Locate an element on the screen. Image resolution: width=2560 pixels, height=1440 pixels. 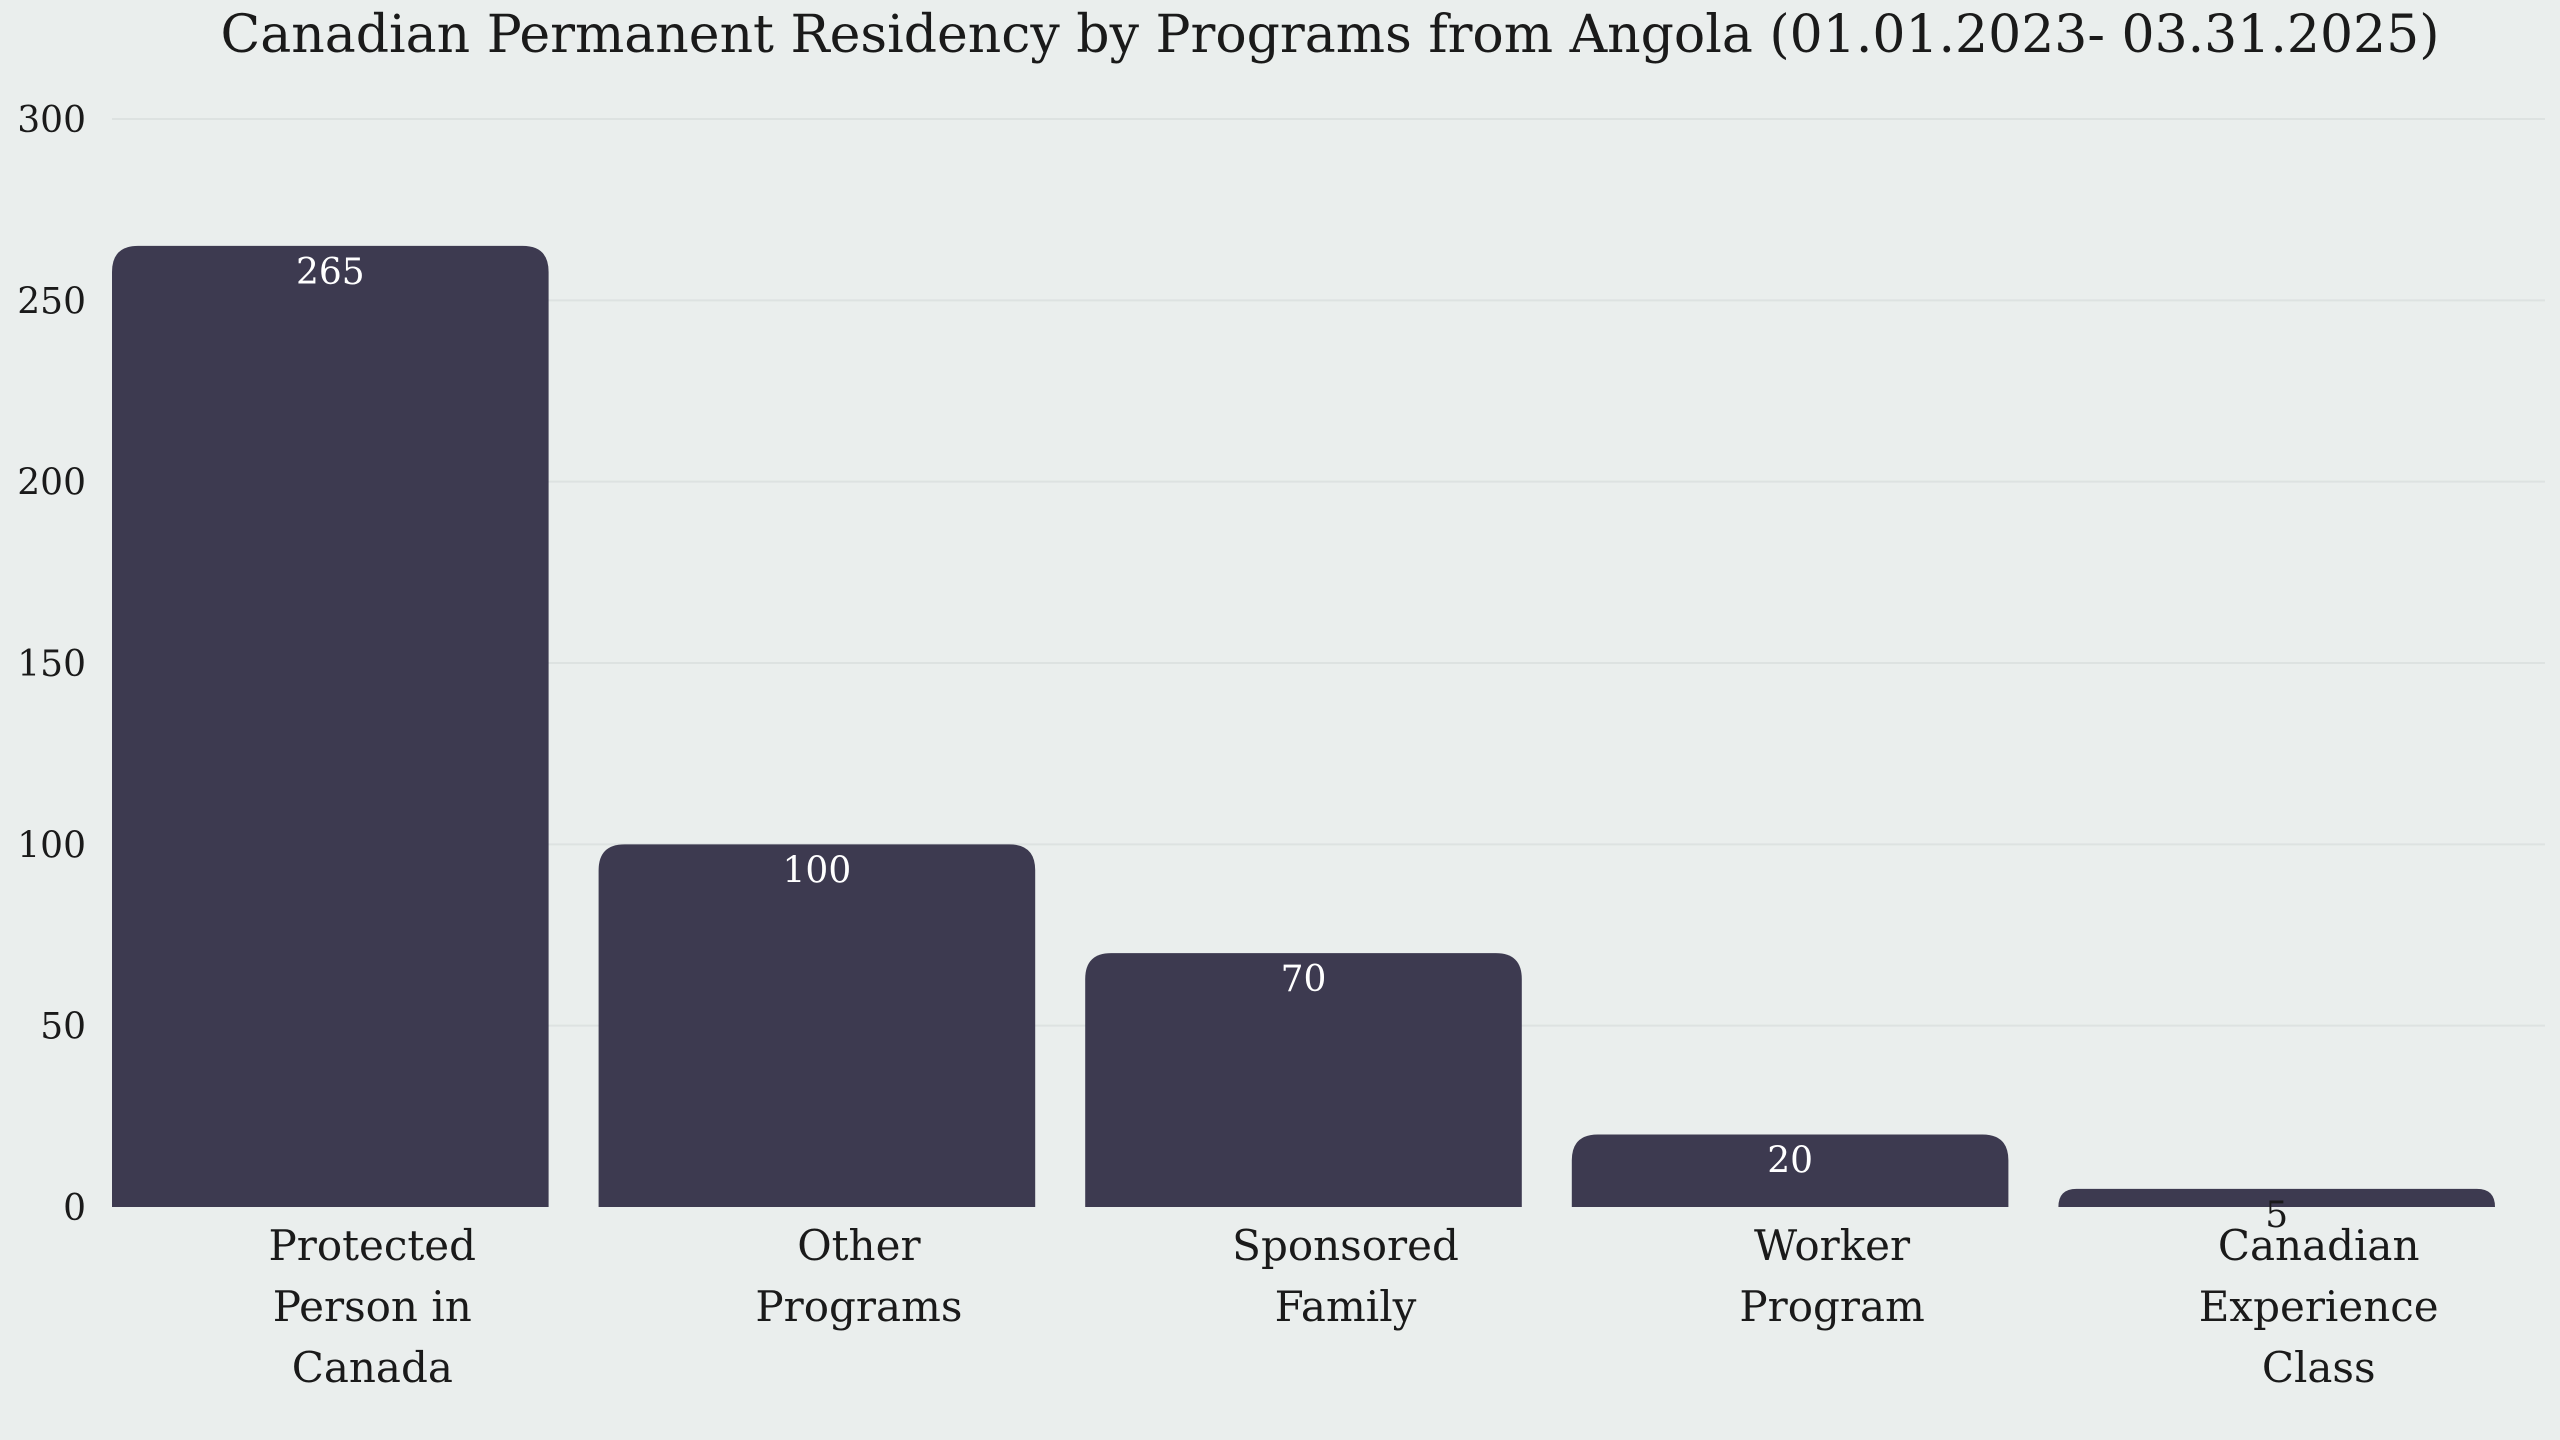
bar-protected-person-in-canada is located at coordinates (330, 726).